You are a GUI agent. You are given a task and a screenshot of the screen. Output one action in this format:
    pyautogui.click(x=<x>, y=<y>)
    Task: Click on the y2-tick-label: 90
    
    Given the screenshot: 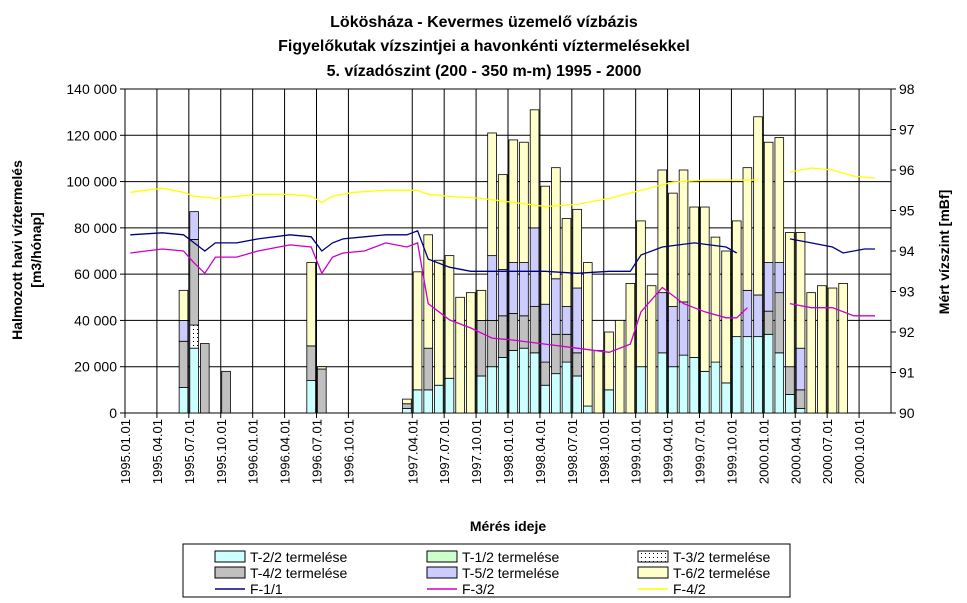 What is the action you would take?
    pyautogui.click(x=907, y=413)
    